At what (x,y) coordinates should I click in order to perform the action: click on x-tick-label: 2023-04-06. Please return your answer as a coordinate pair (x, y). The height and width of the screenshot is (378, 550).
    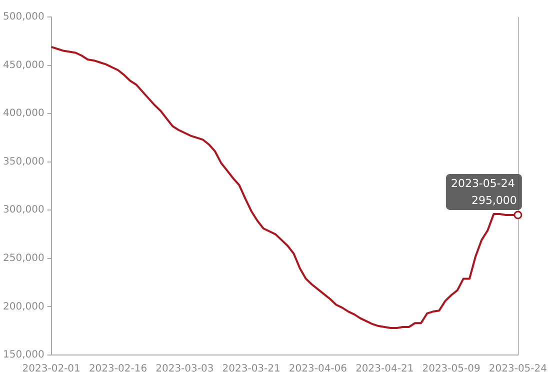
    Looking at the image, I should click on (318, 369).